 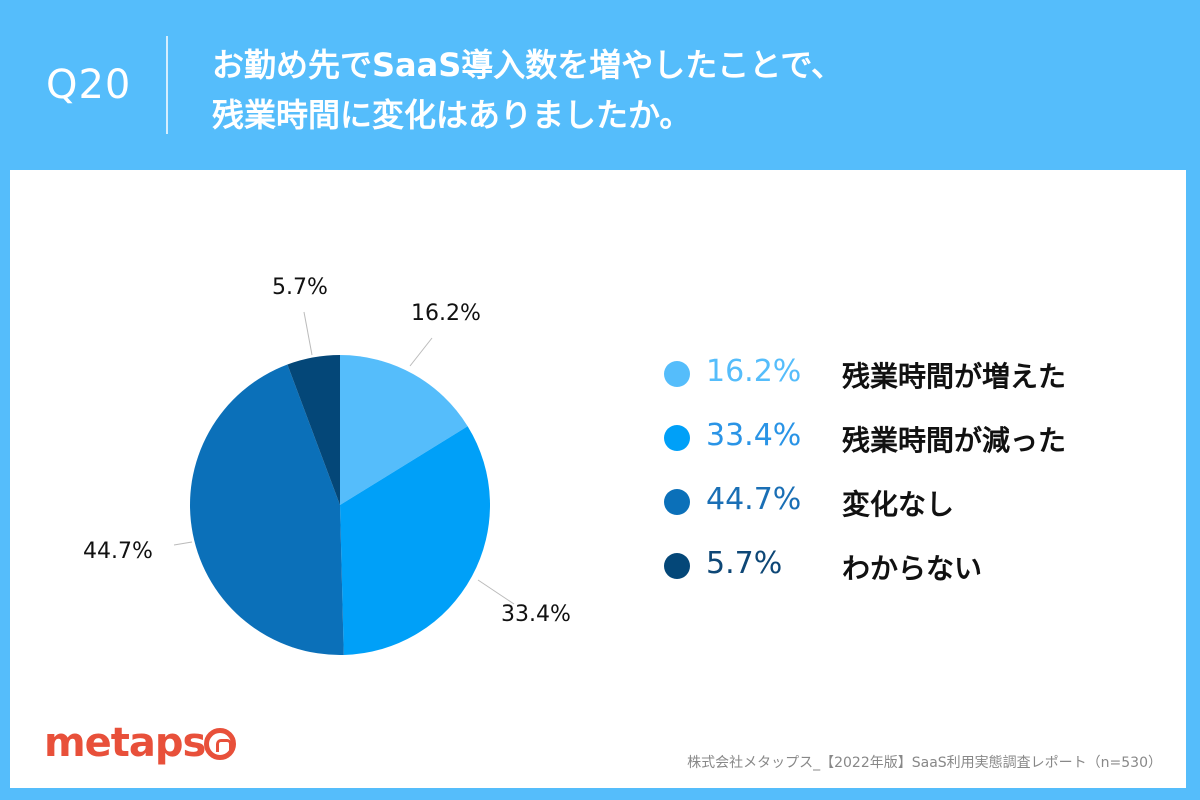 What do you see at coordinates (220, 744) in the screenshot?
I see `metaps-logo-mark-icon` at bounding box center [220, 744].